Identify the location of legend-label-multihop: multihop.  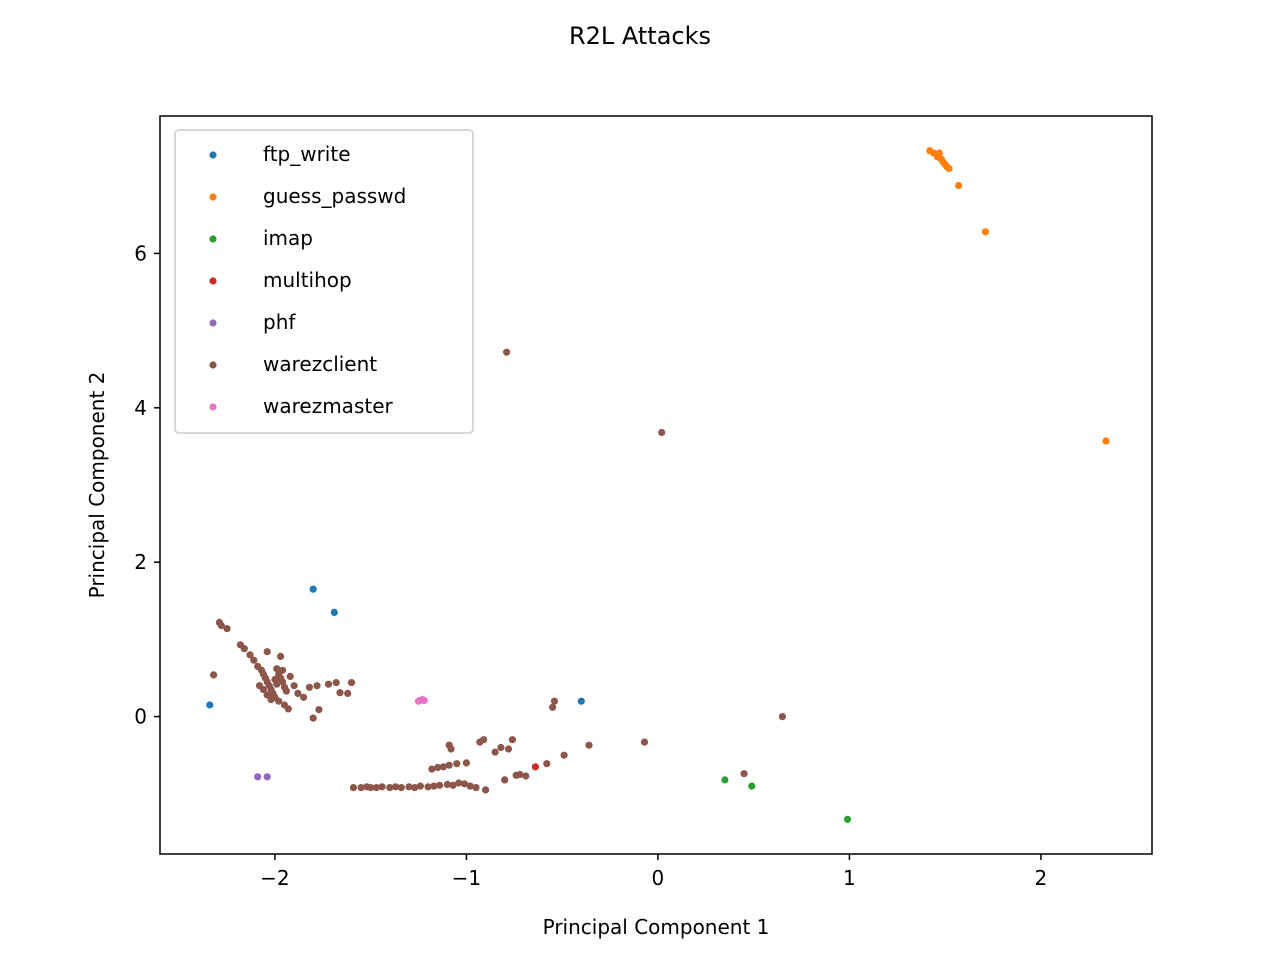
(307, 280).